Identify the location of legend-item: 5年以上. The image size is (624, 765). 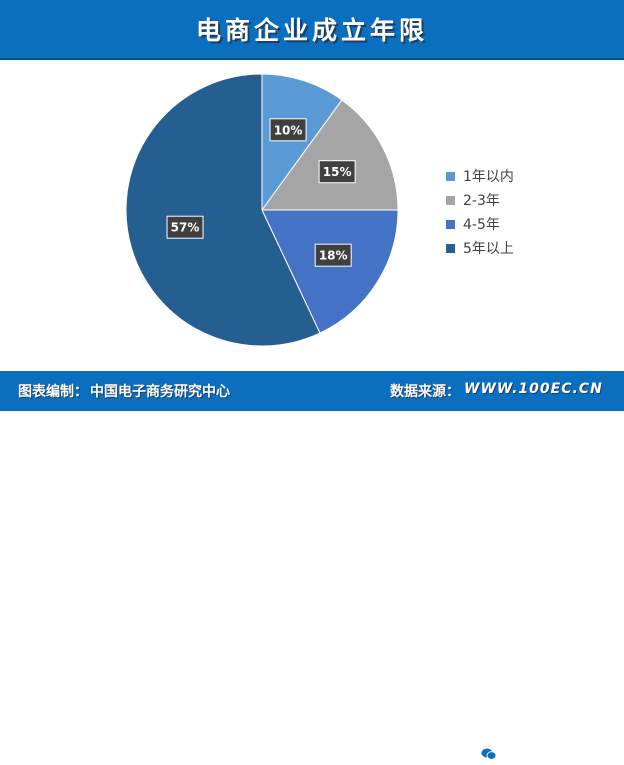
(480, 248).